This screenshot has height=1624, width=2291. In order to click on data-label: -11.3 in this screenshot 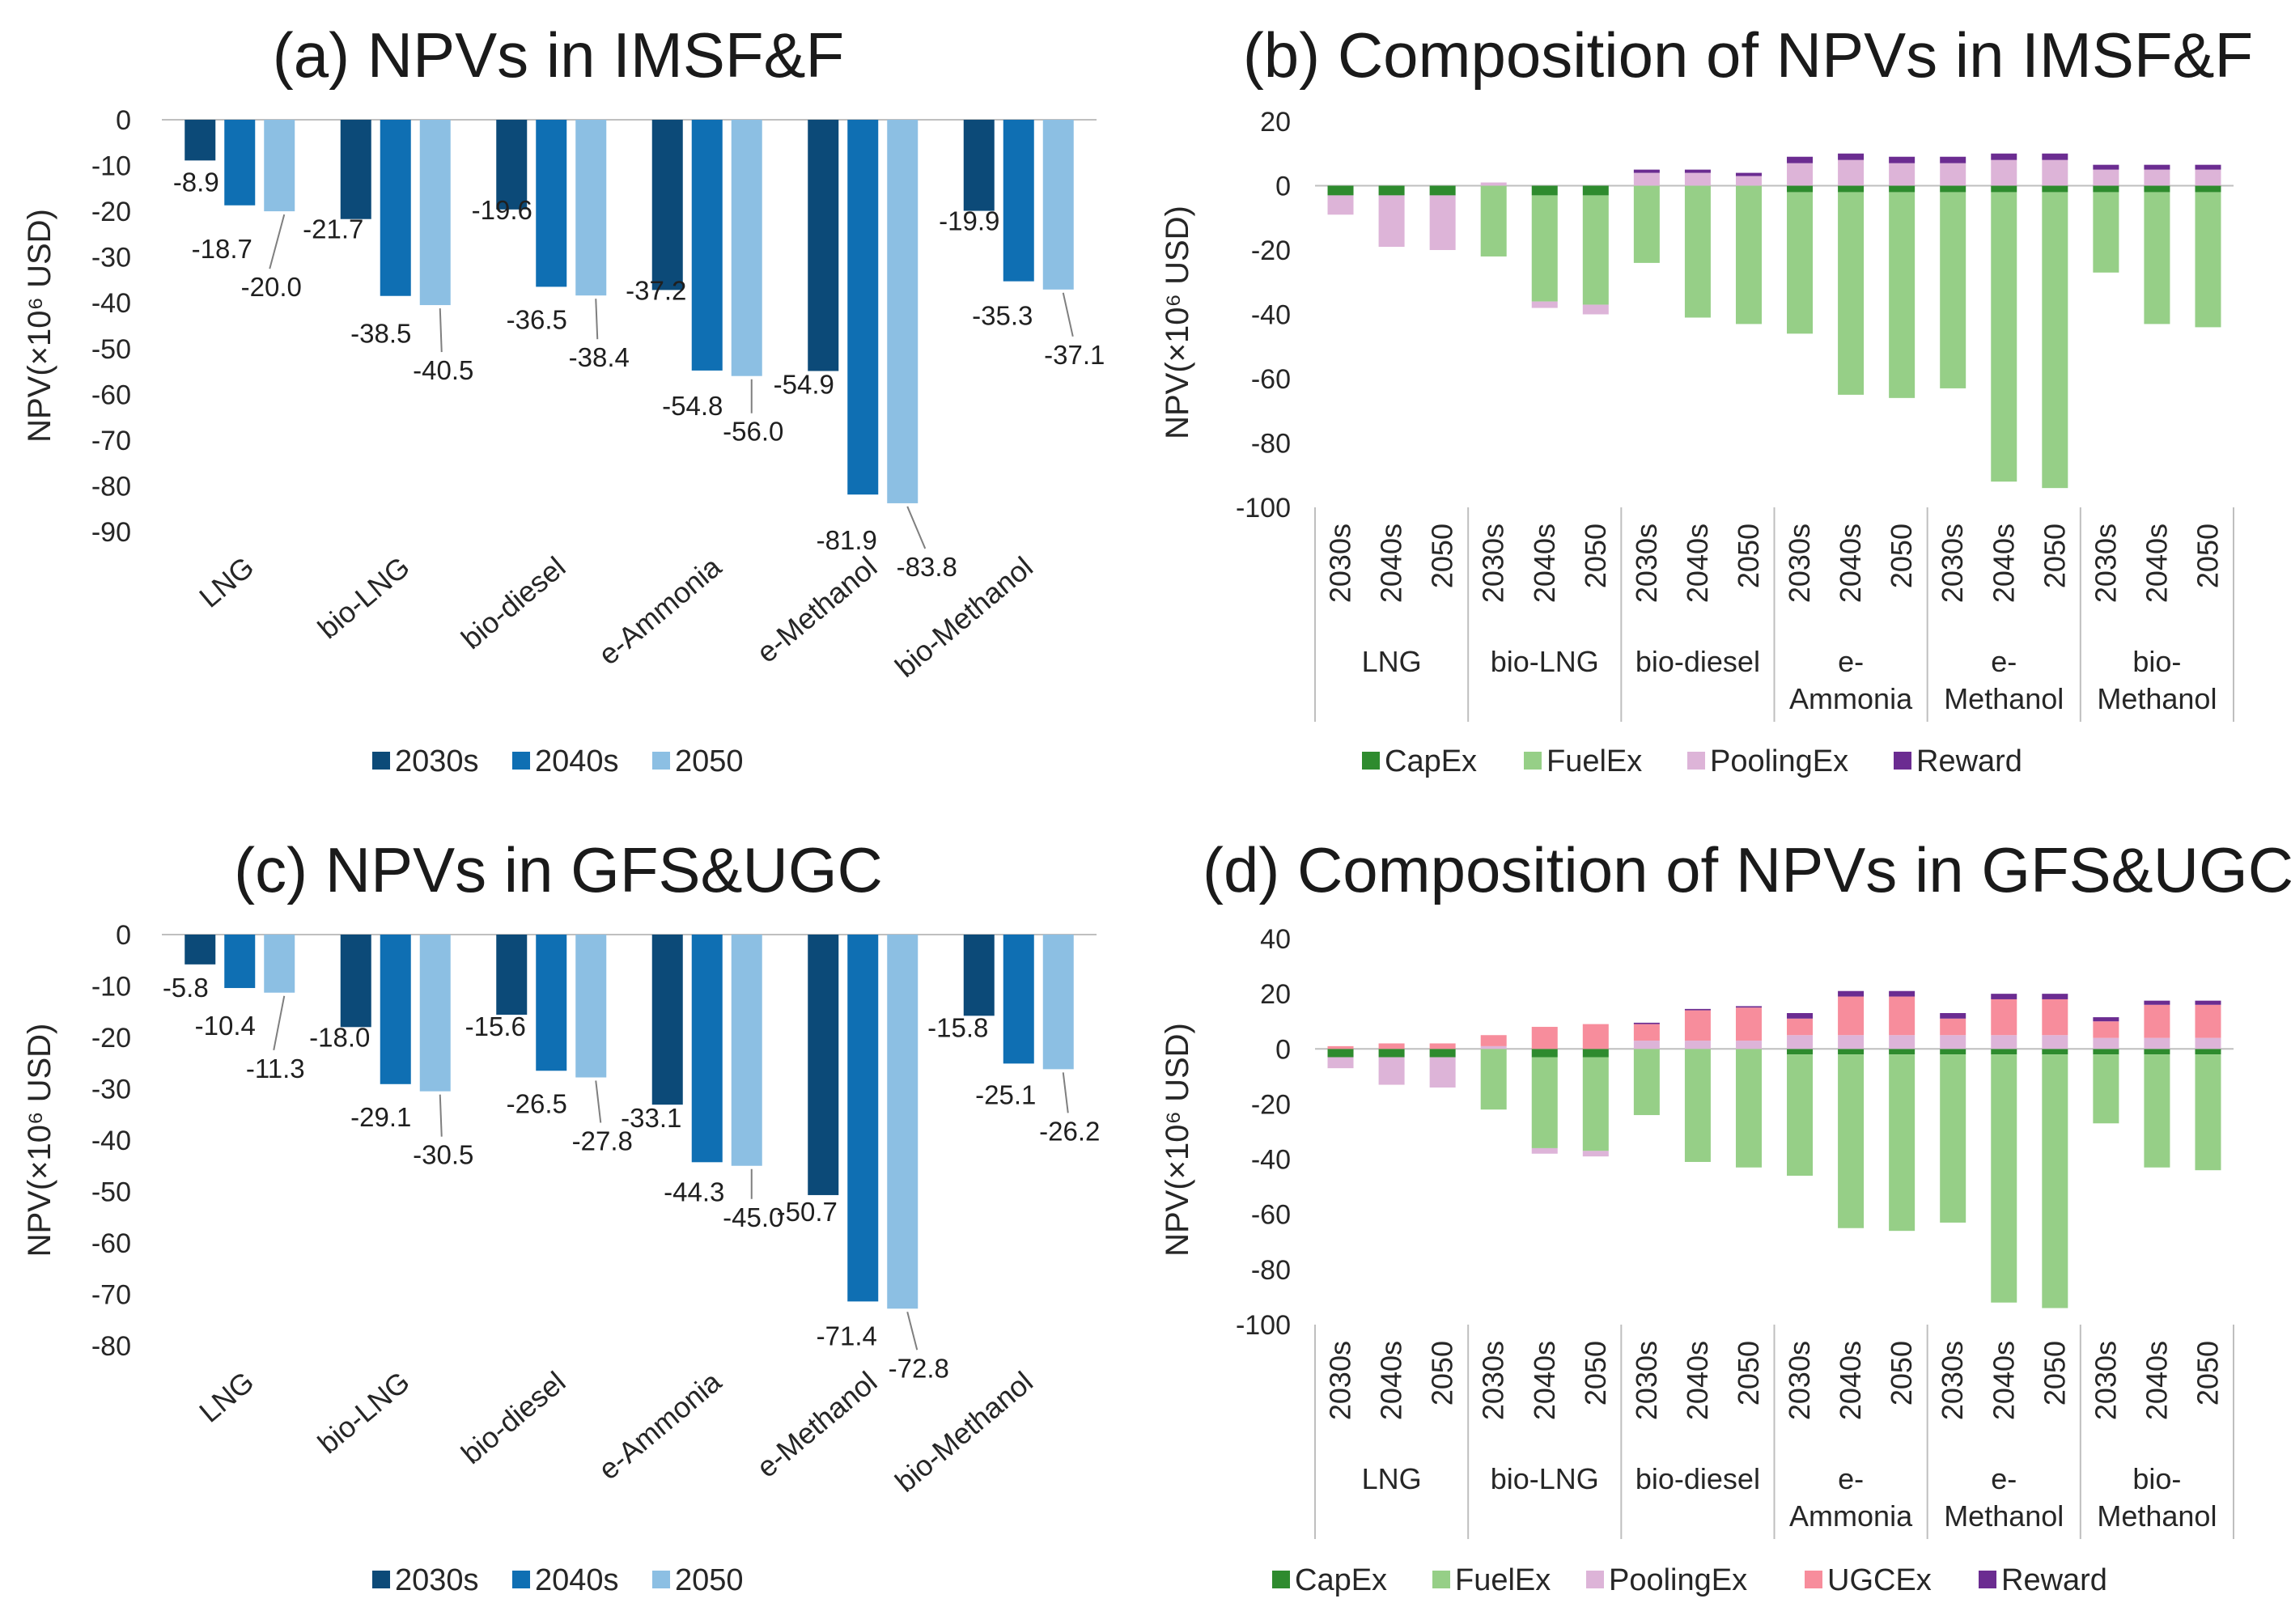, I will do `click(275, 1068)`.